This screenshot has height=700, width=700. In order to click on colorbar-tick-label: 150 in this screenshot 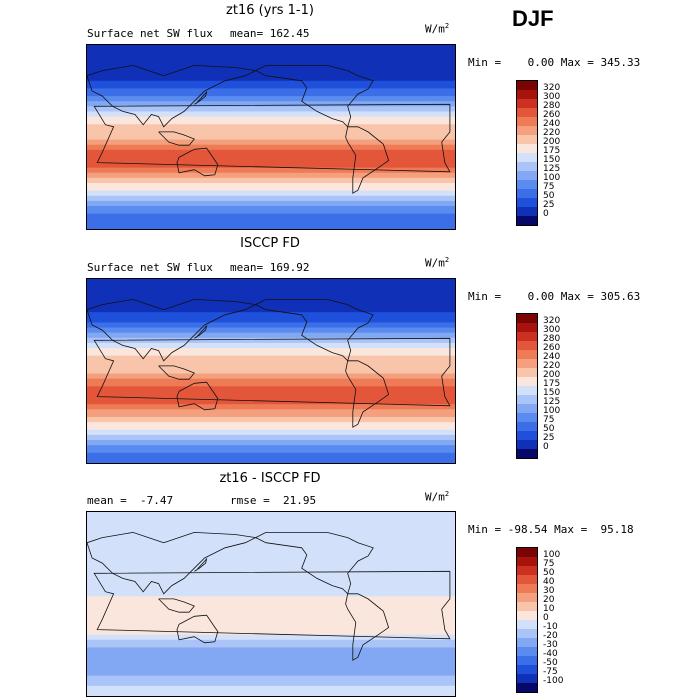, I will do `click(552, 160)`.